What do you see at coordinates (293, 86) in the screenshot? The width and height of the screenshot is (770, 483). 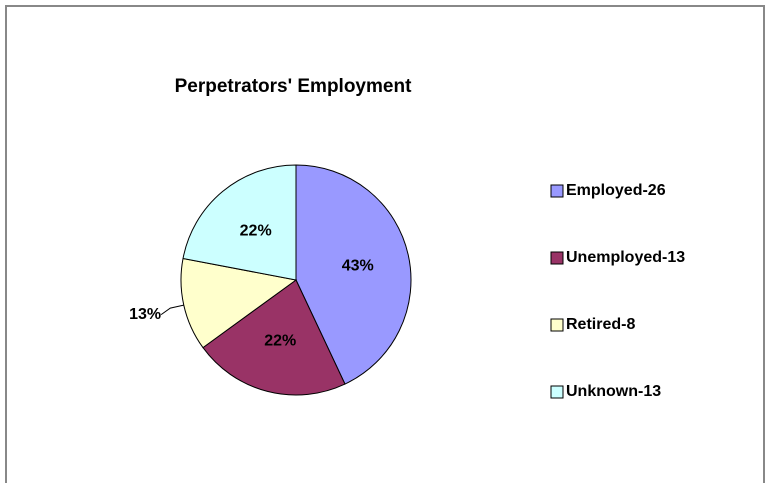 I see `chart-title: Perpetrators' Employment` at bounding box center [293, 86].